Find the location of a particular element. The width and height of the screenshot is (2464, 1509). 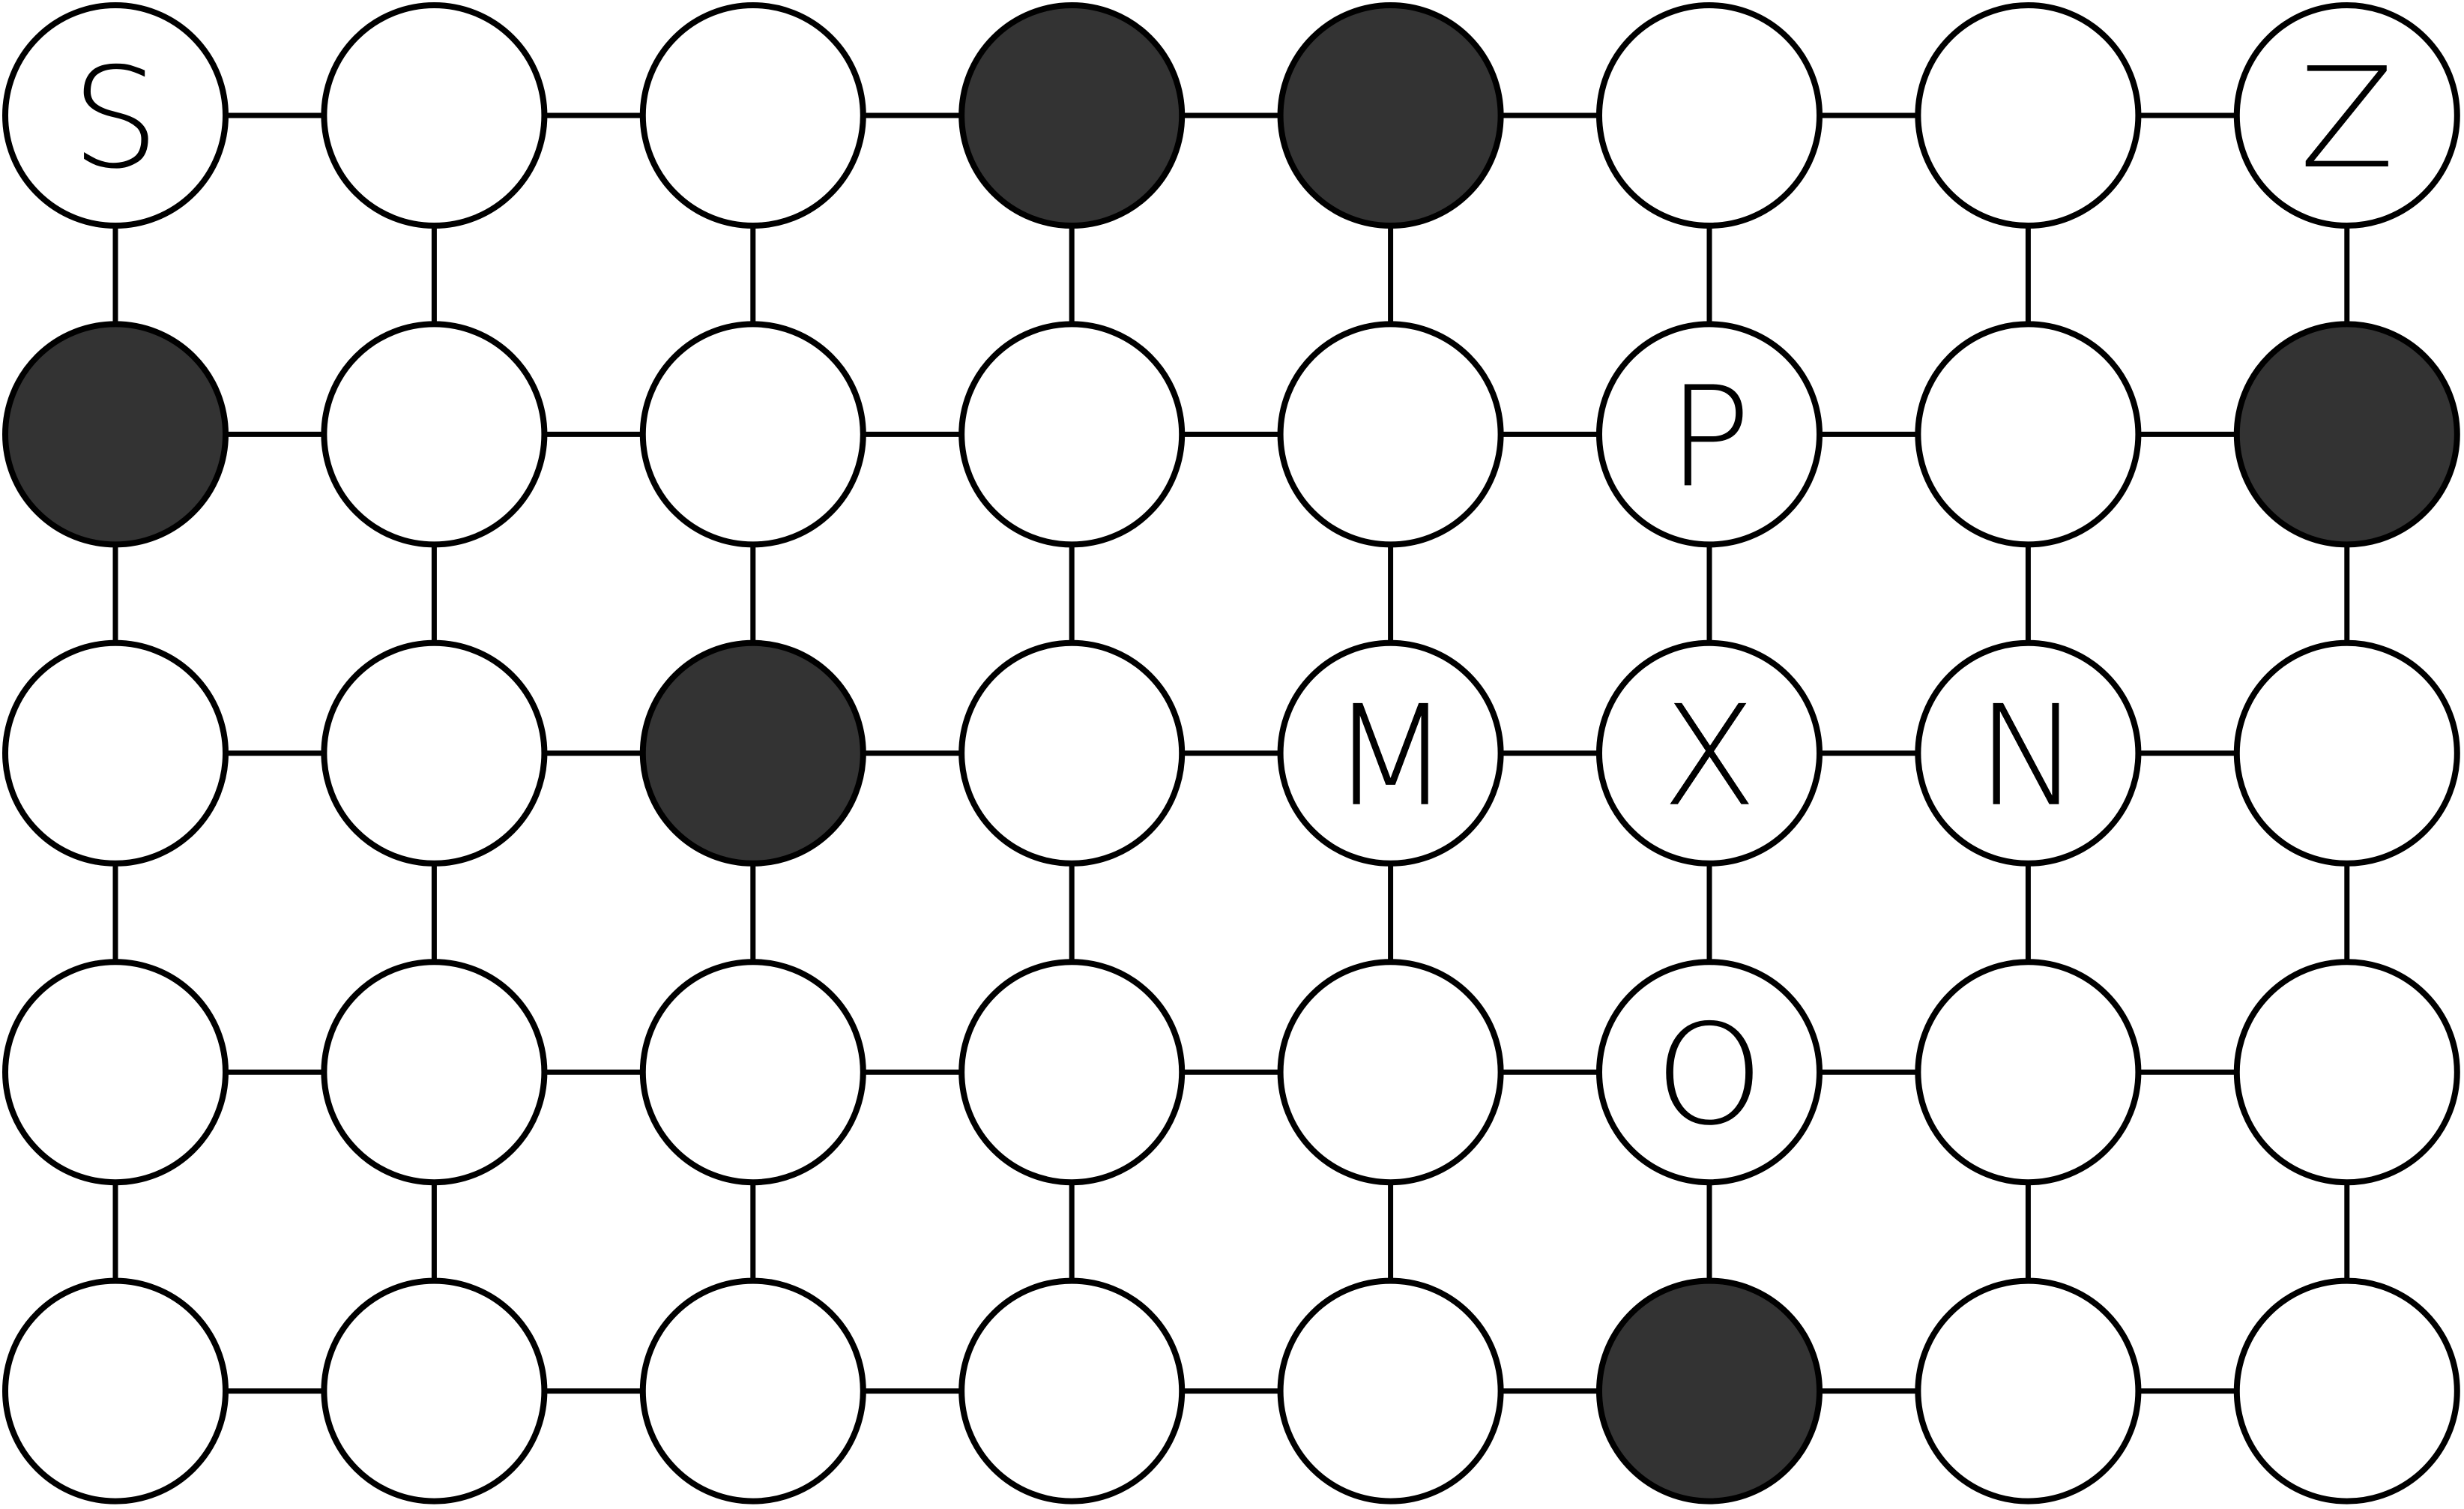

open-node-r2-c0 is located at coordinates (115, 753).